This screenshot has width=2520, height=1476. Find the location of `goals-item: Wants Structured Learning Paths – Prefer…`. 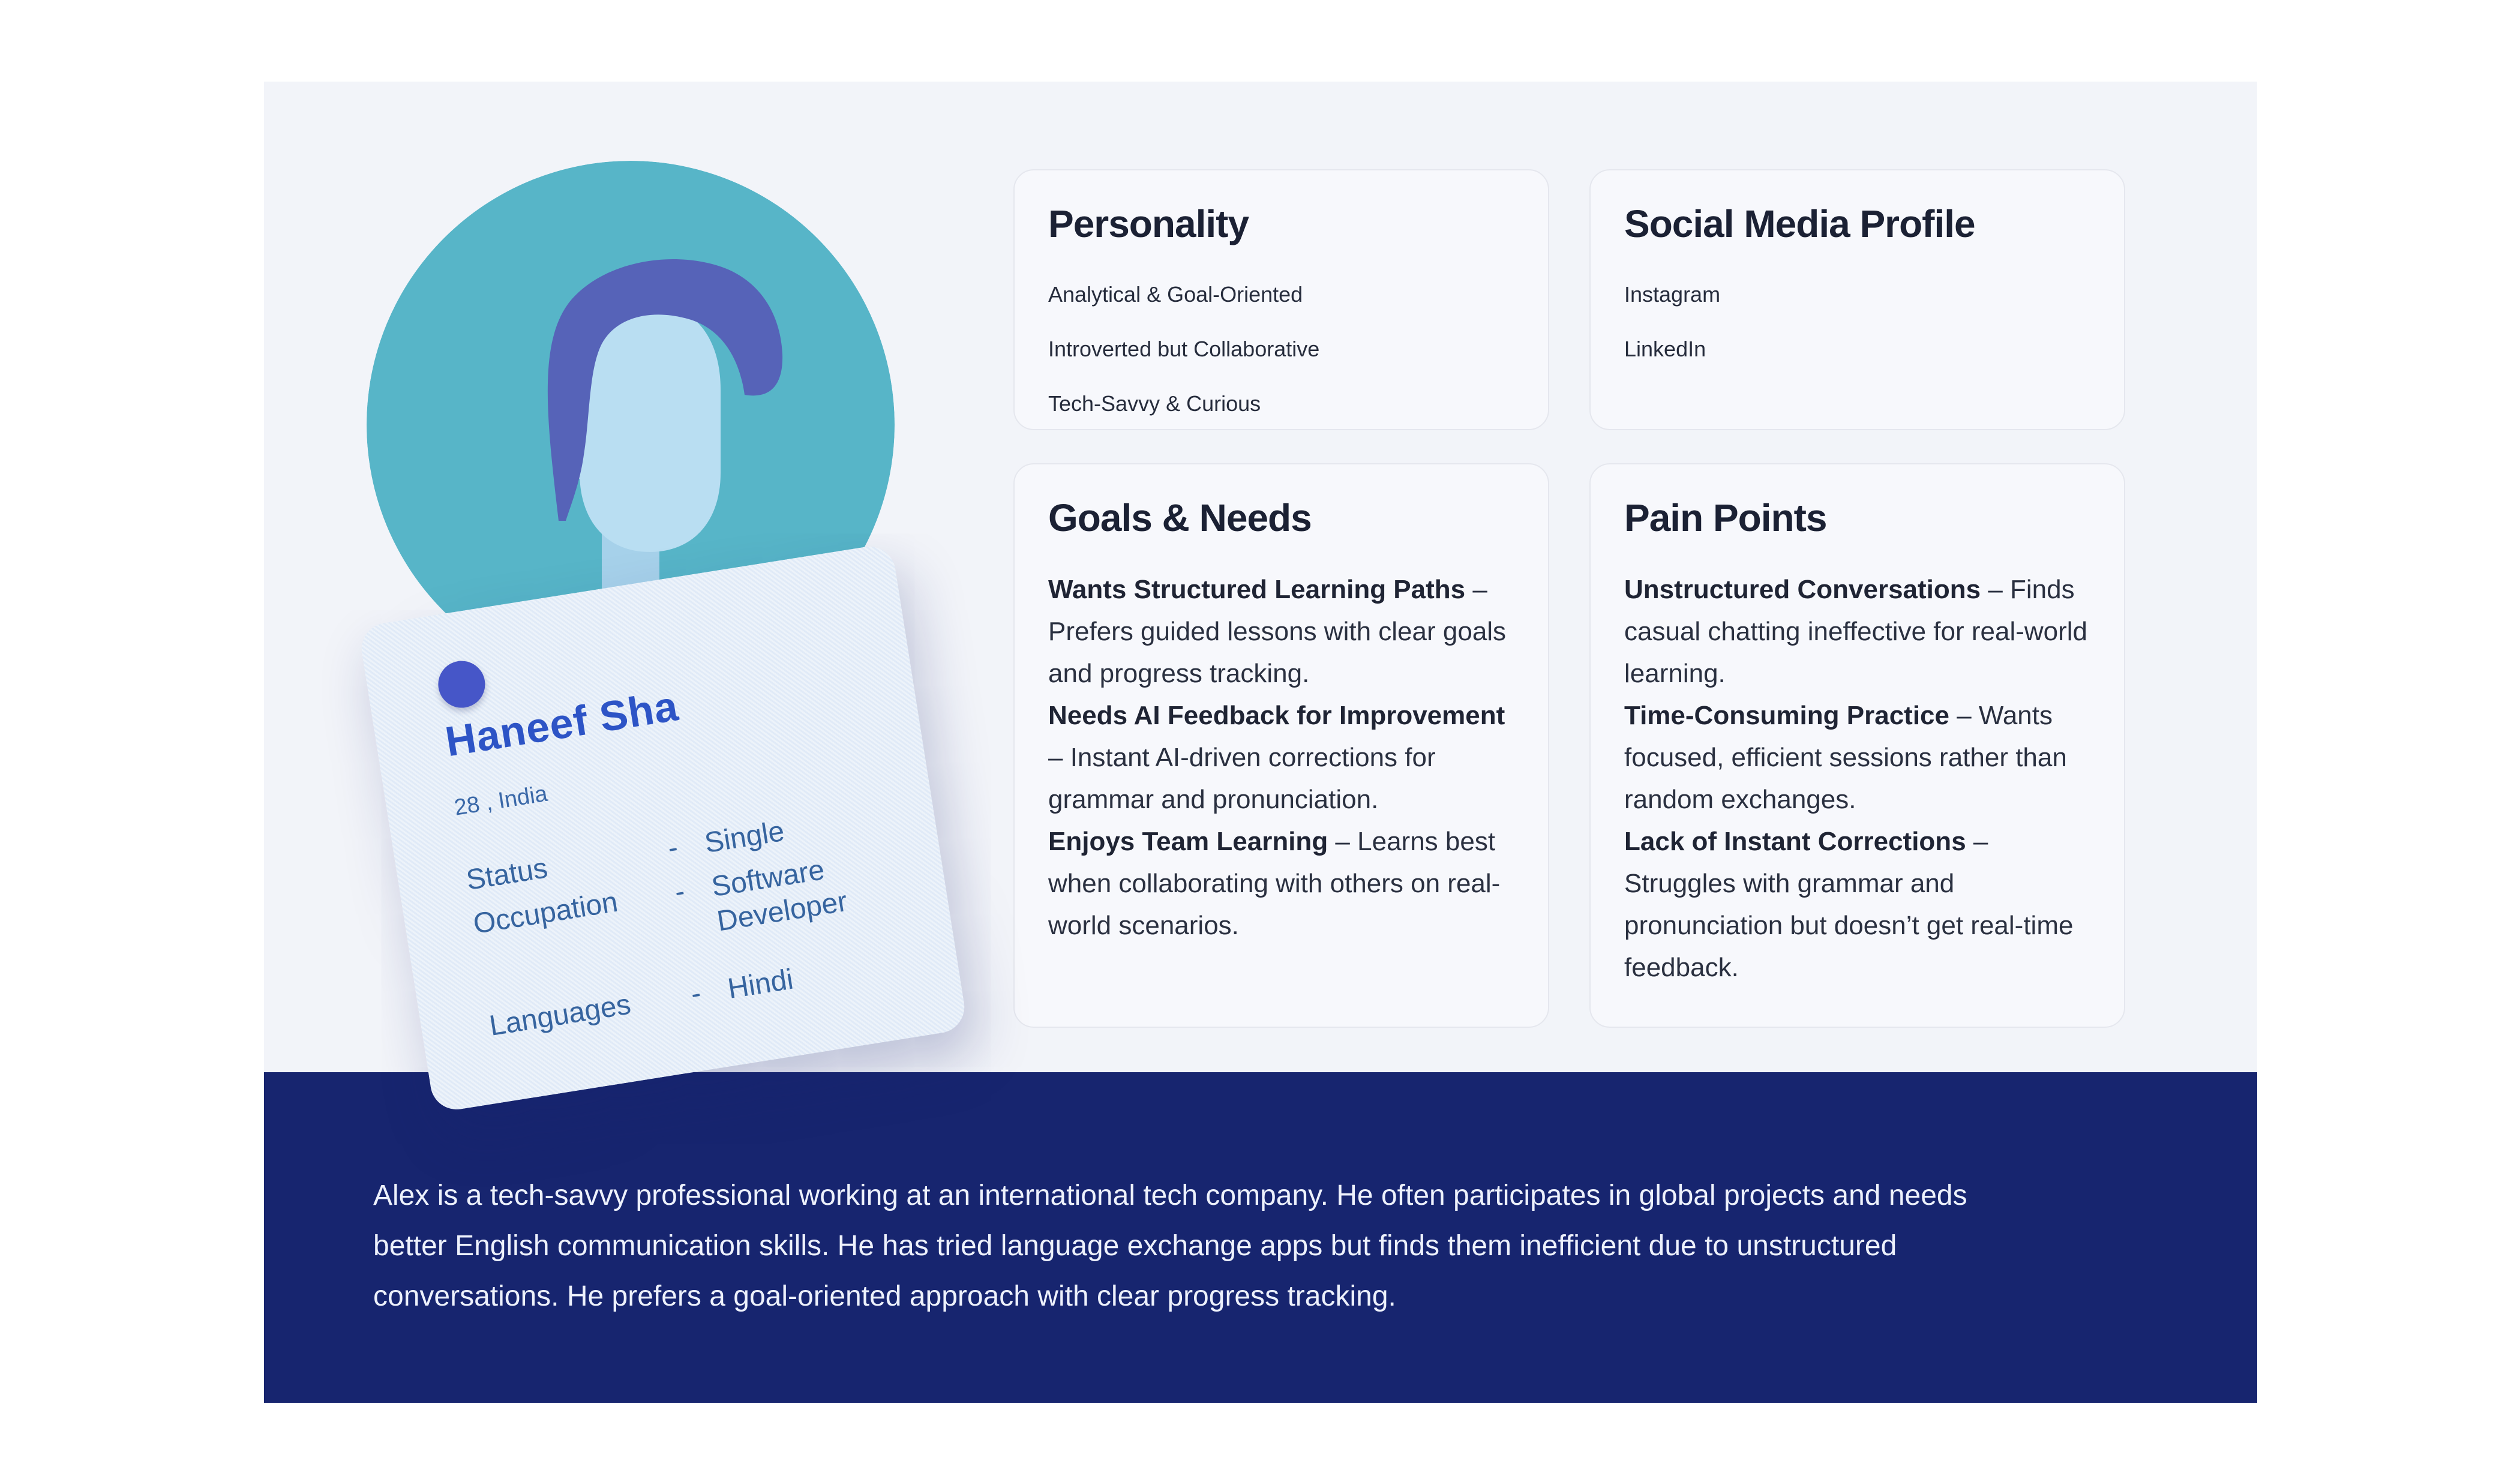

goals-item: Wants Structured Learning Paths – Prefer… is located at coordinates (1281, 632).